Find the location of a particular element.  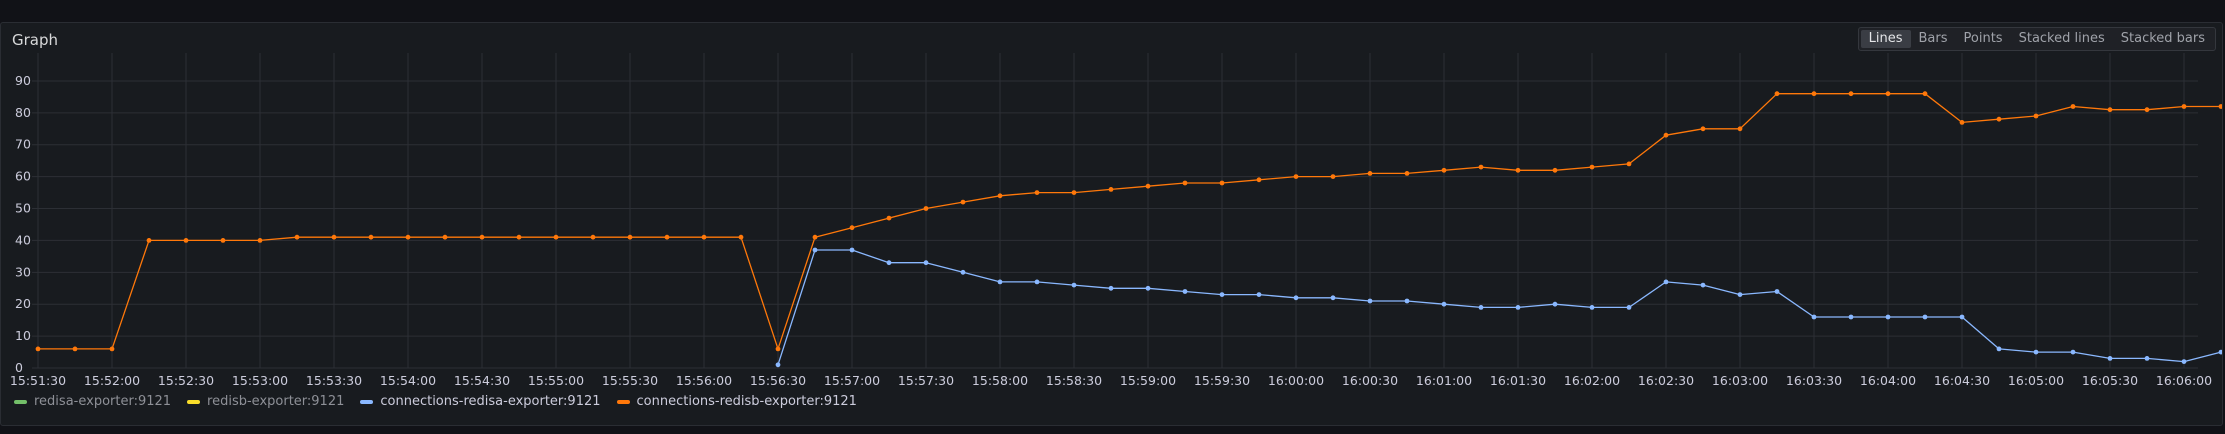

viz-option-stacked-bars: Stacked bars is located at coordinates (2162, 38).